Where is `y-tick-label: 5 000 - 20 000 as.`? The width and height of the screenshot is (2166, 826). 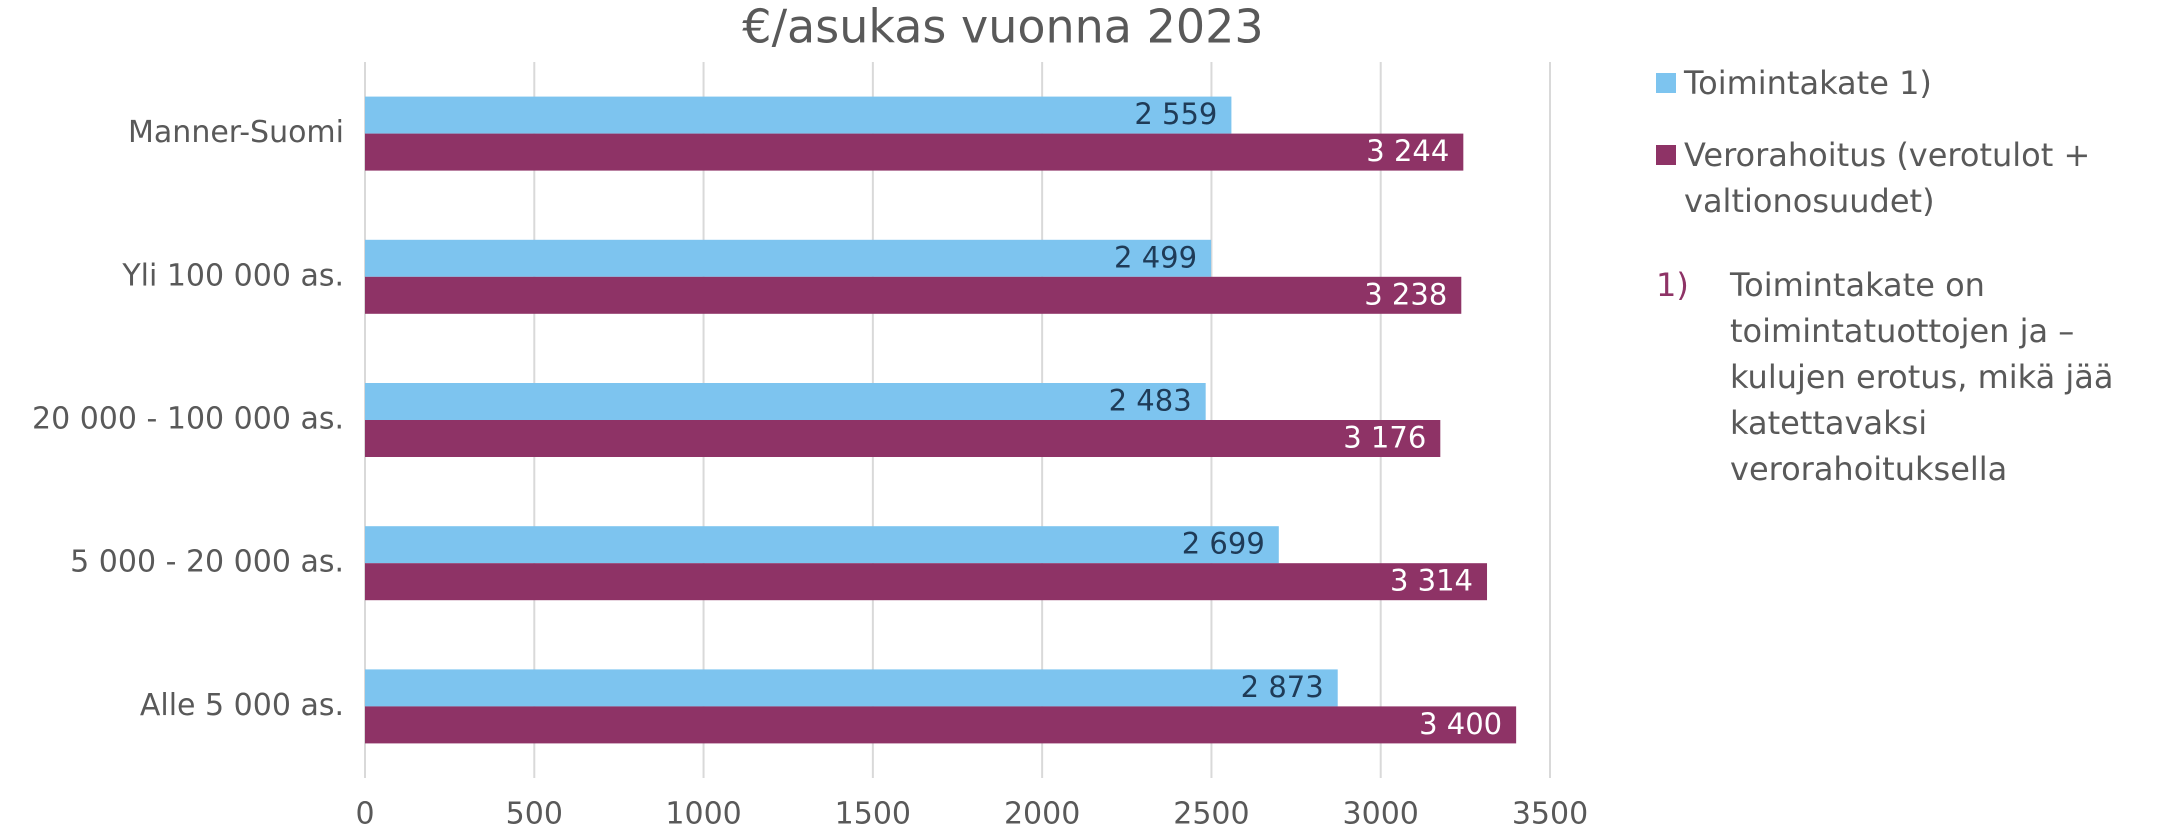 y-tick-label: 5 000 - 20 000 as. is located at coordinates (207, 562).